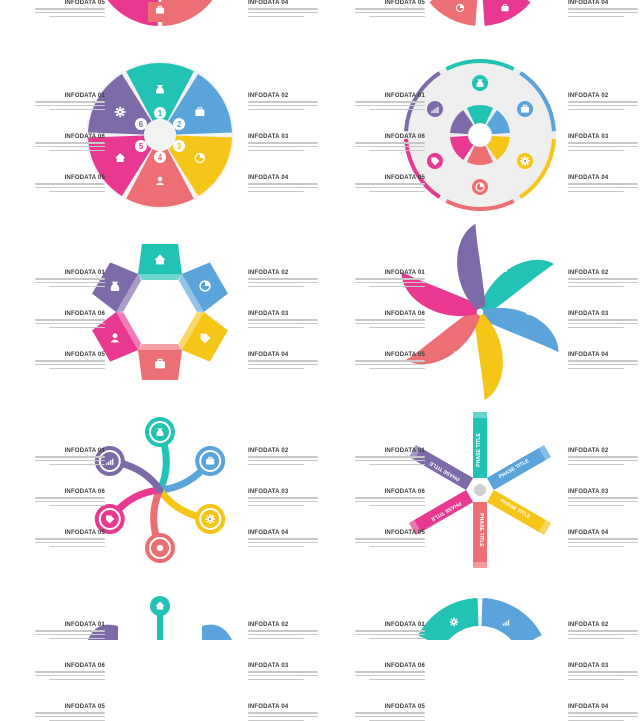 This screenshot has height=721, width=640. I want to click on diagram-top-right, so click(480, 13).